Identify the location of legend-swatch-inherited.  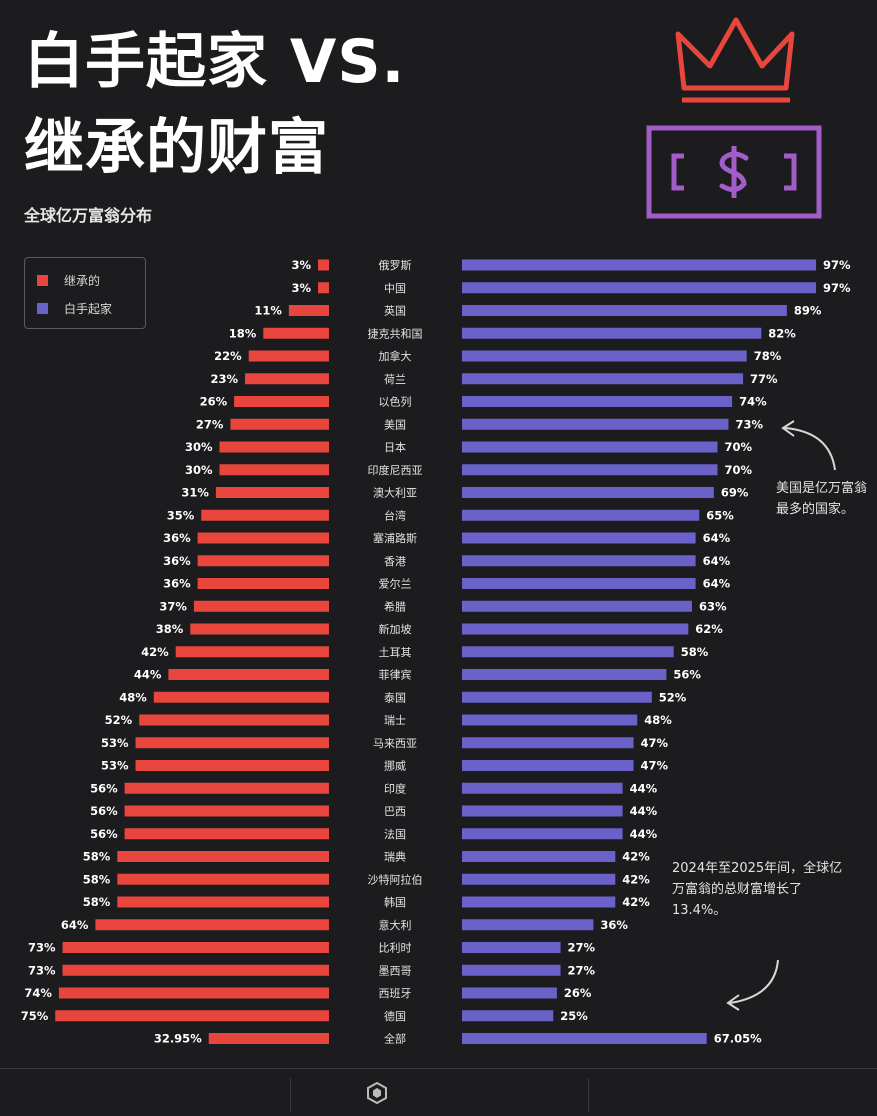
(42, 280).